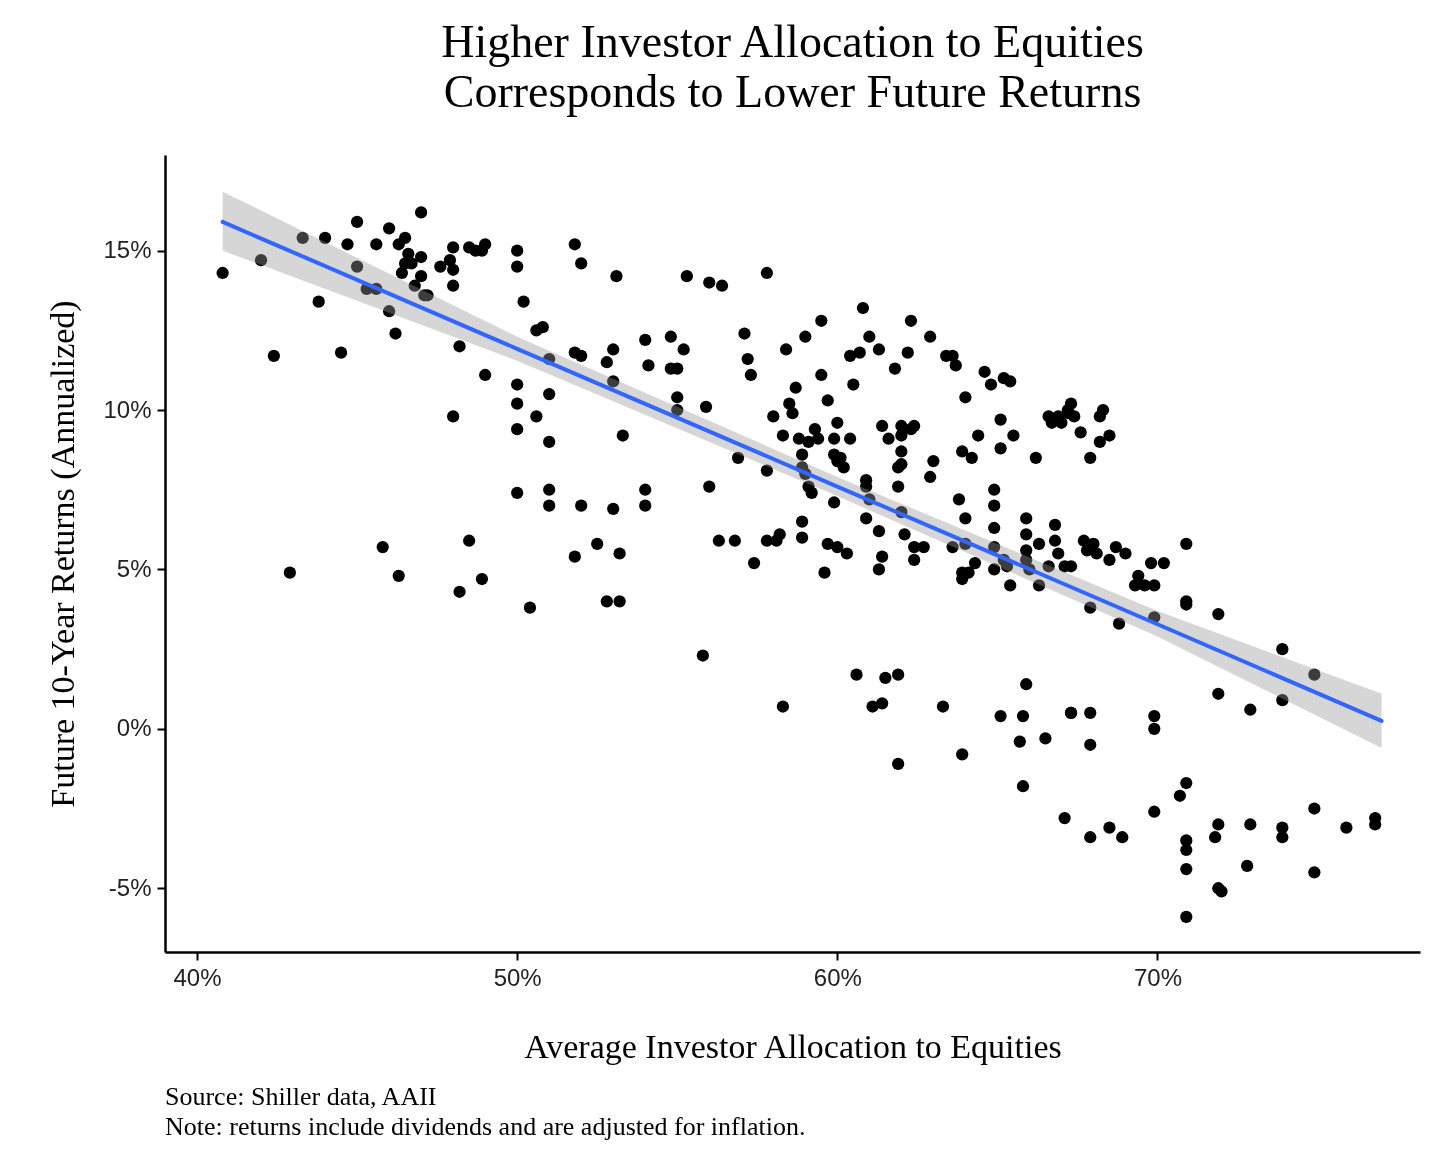 The height and width of the screenshot is (1165, 1456). Describe the element at coordinates (837, 977) in the screenshot. I see `x-tick-label: 60%` at that location.